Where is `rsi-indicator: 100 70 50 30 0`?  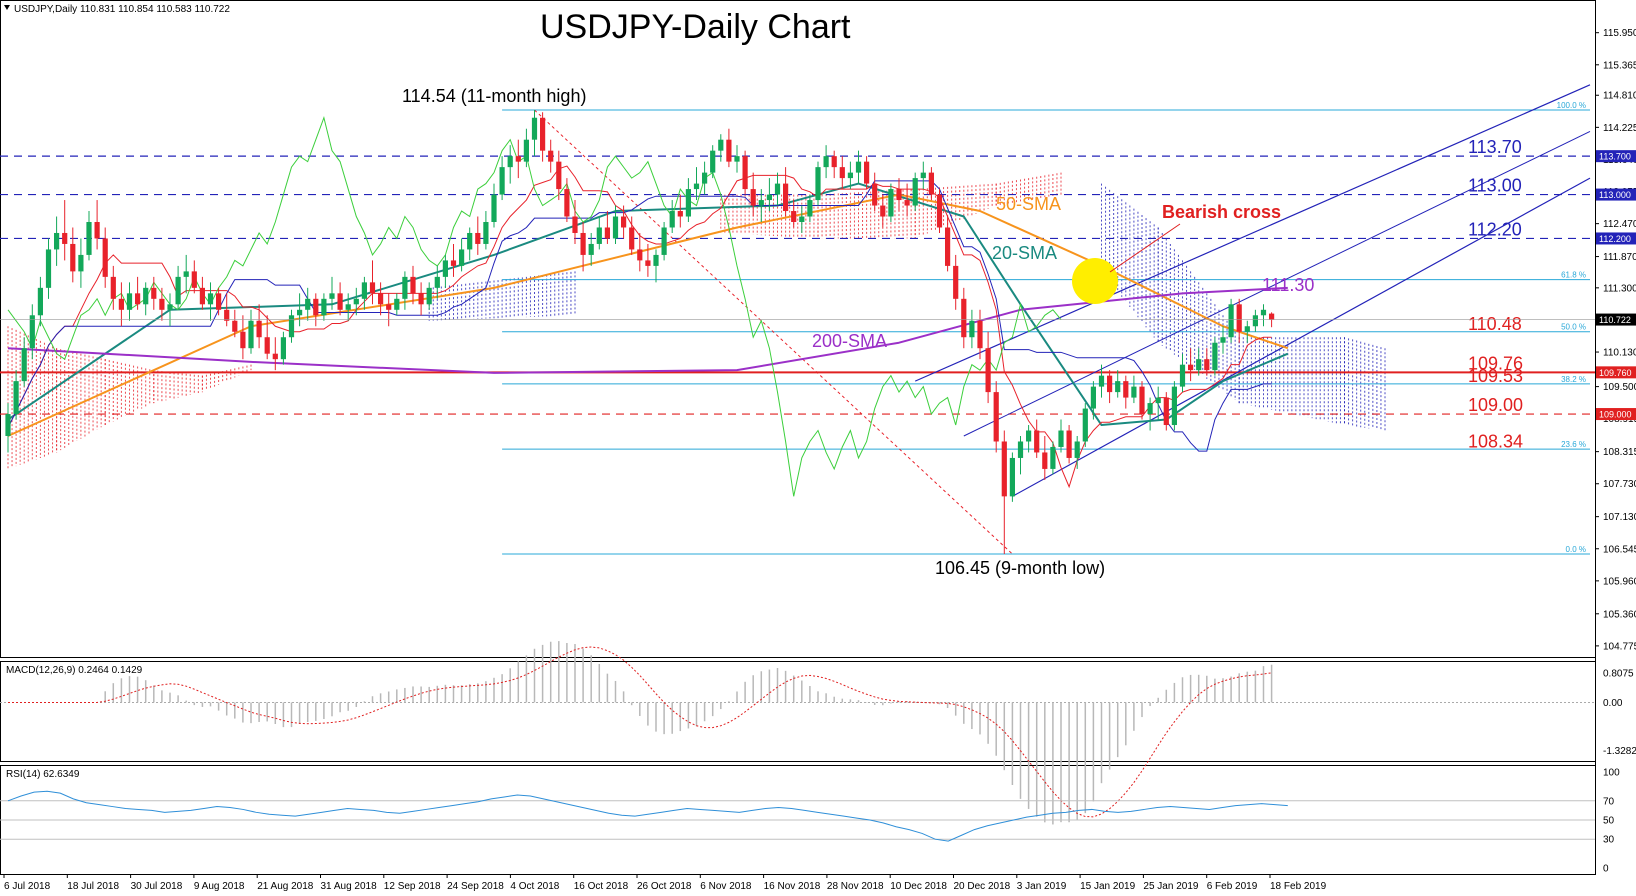
rsi-indicator: 100 70 50 30 0 is located at coordinates (810, 821).